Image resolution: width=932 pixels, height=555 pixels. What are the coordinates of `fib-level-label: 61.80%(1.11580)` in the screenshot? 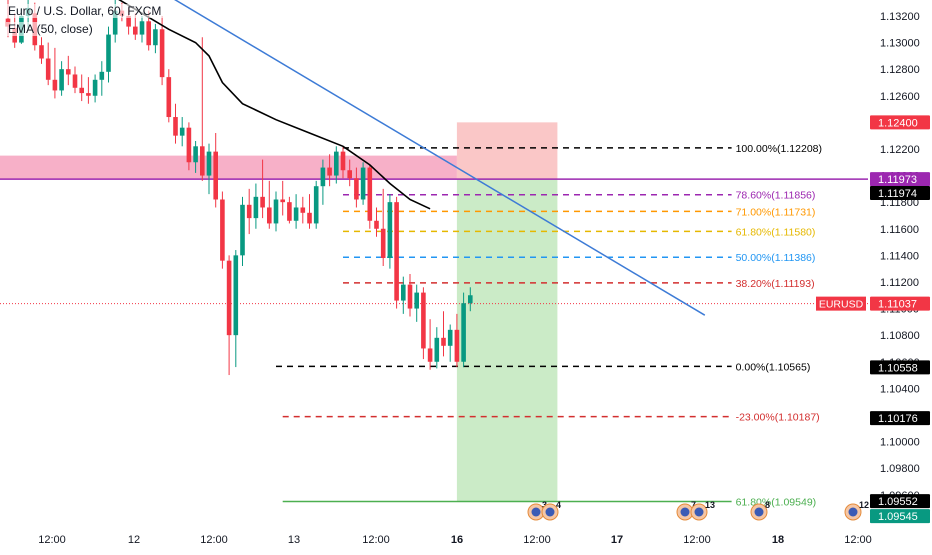 It's located at (776, 232).